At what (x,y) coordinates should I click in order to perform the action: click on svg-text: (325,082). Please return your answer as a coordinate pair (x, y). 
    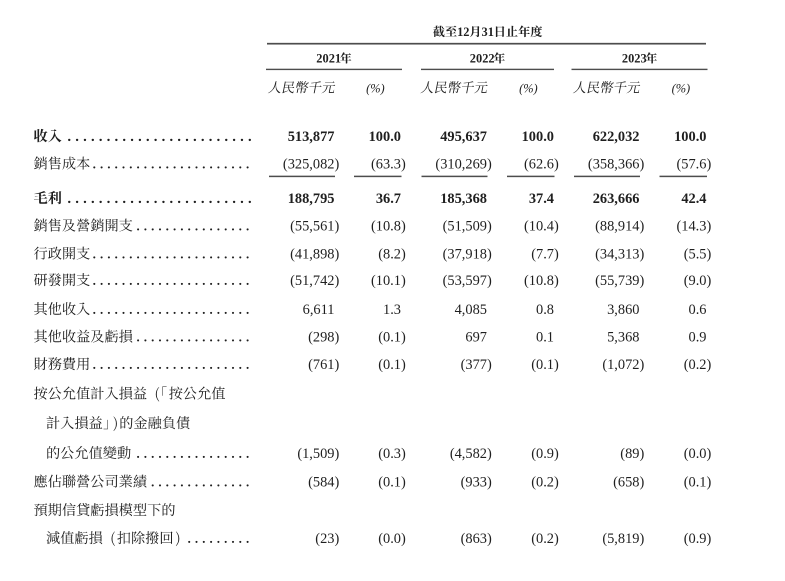
    Looking at the image, I should click on (311, 165).